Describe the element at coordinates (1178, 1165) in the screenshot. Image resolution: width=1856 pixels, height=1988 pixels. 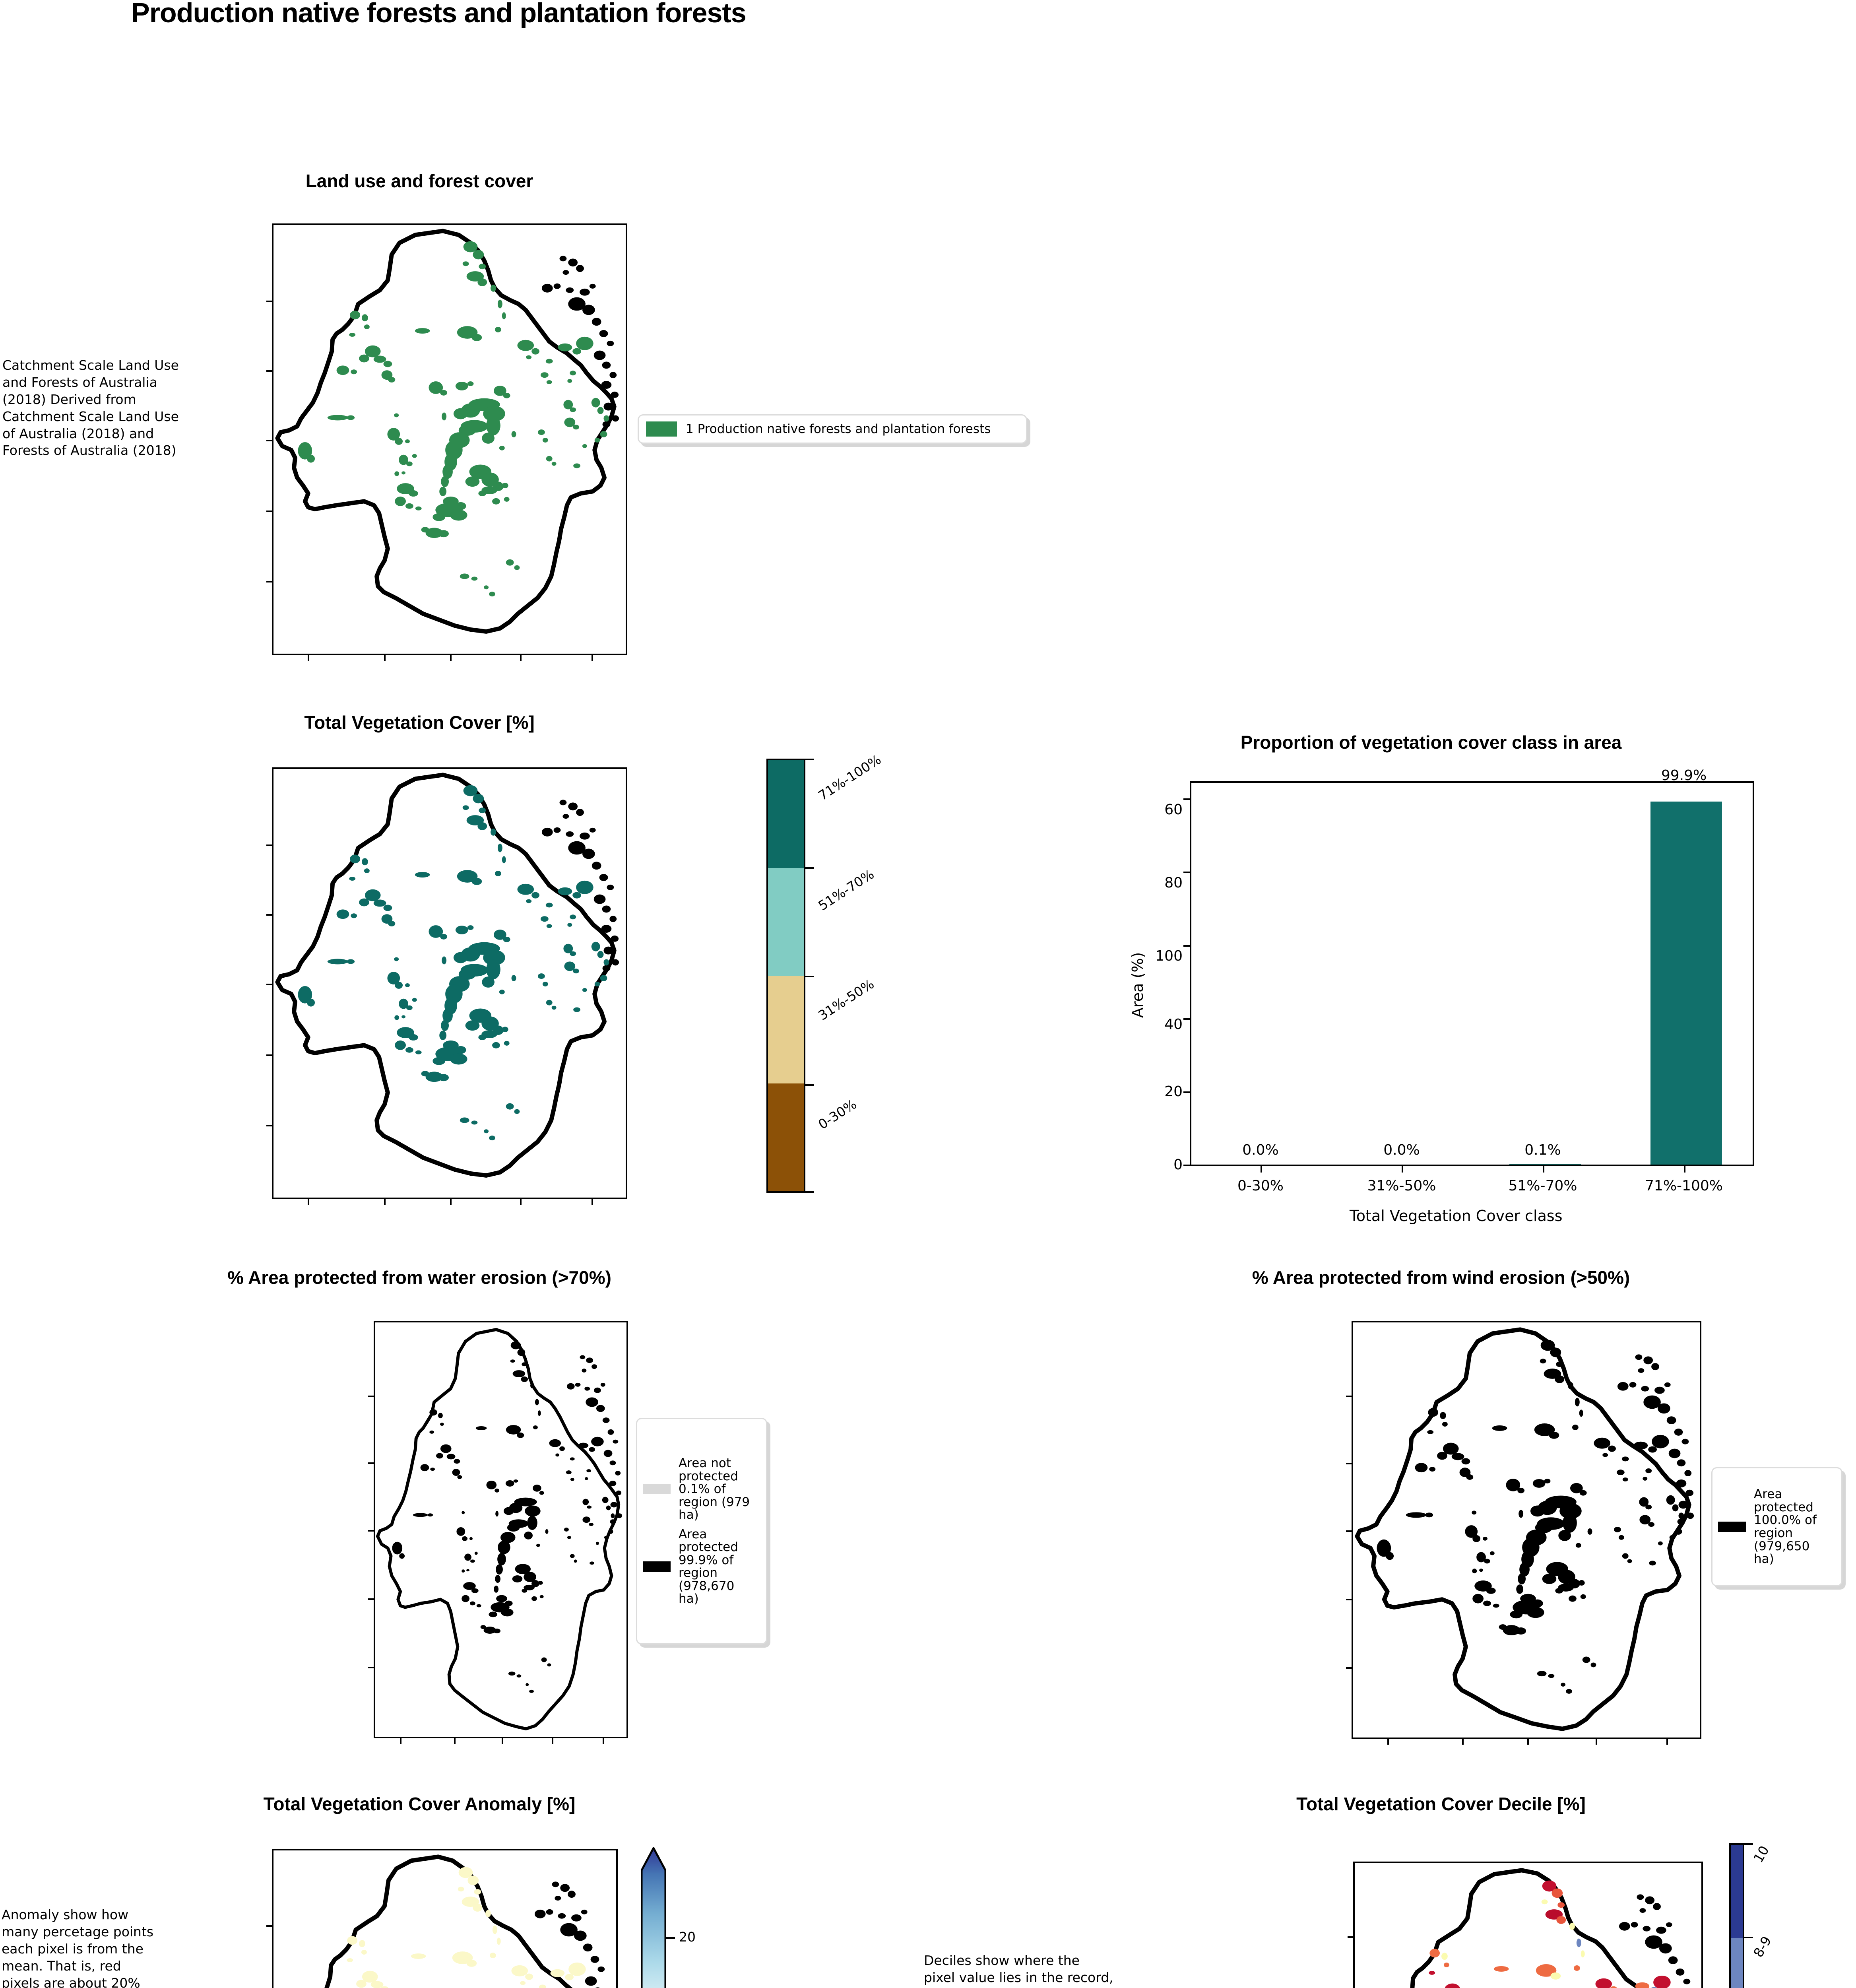
I see `y-tick-0: 0` at that location.